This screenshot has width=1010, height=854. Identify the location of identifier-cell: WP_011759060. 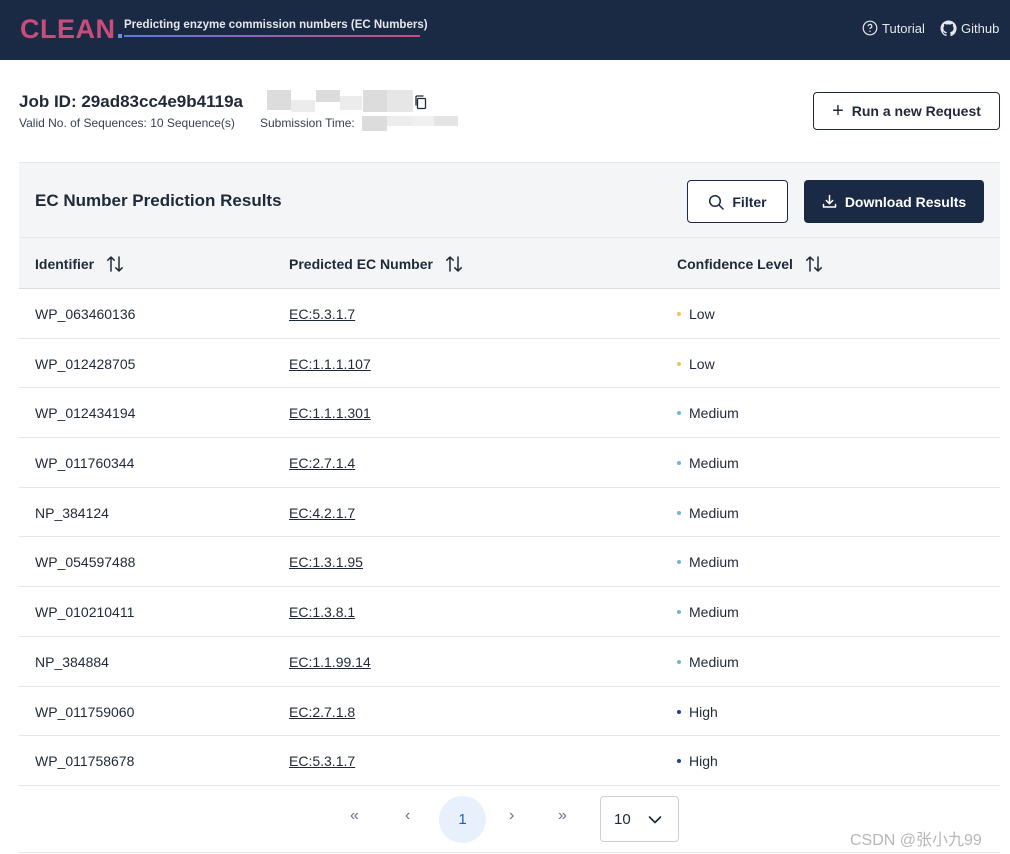
(85, 711).